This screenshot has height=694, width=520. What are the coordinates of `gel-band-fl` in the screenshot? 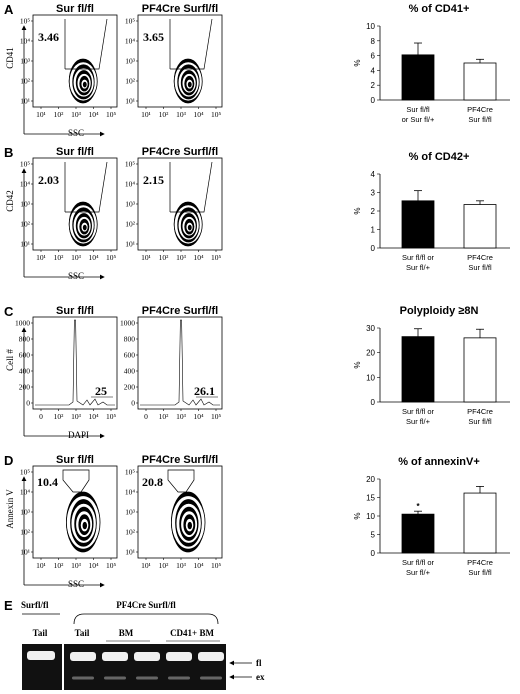 It's located at (41, 655).